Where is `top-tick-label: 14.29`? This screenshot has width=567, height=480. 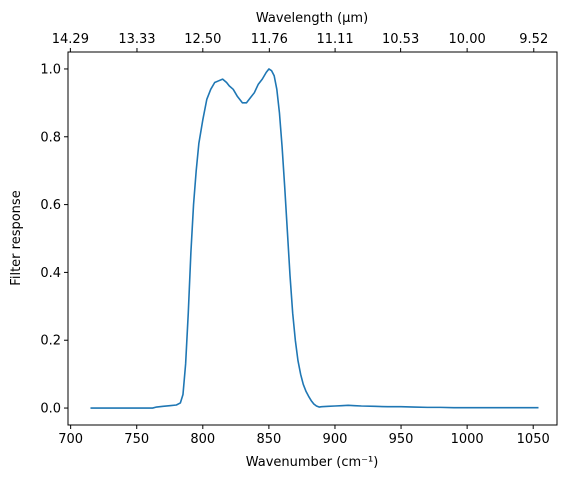 top-tick-label: 14.29 is located at coordinates (70, 39).